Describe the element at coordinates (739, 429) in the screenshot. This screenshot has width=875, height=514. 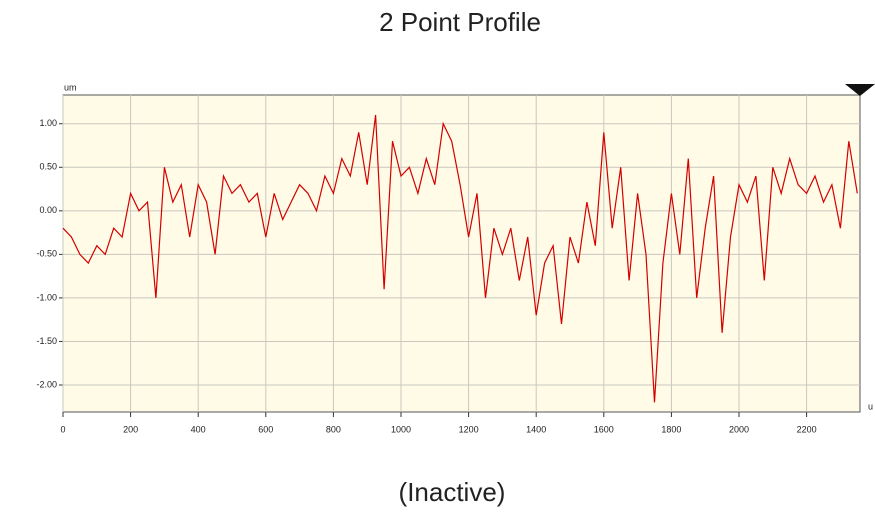
I see `x-tick-label: 2000` at that location.